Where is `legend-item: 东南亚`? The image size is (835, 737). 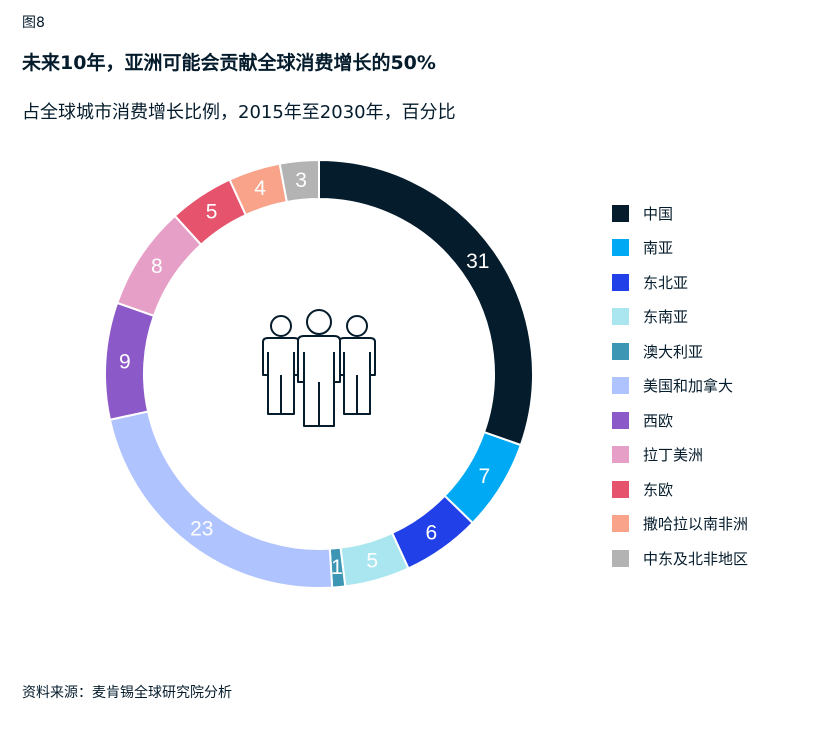 legend-item: 东南亚 is located at coordinates (680, 317).